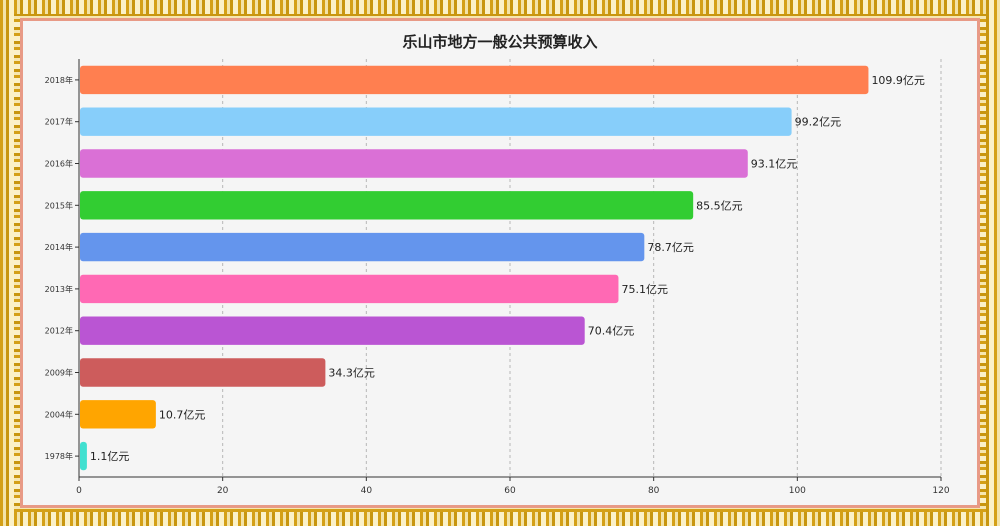 The width and height of the screenshot is (1000, 526). What do you see at coordinates (654, 491) in the screenshot?
I see `x-tick-label: 80` at bounding box center [654, 491].